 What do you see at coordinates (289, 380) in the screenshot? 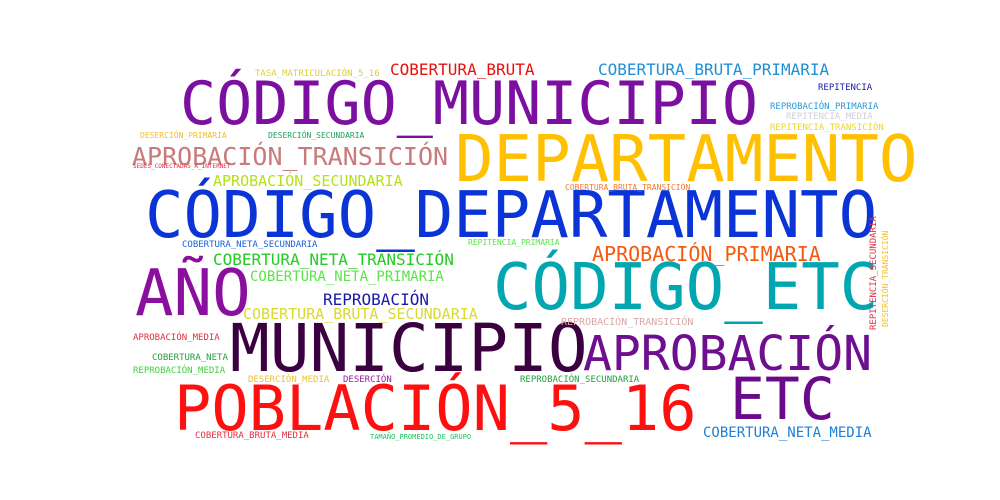
I see `word-desercion-media: DESERCIÓN_MEDIA` at bounding box center [289, 380].